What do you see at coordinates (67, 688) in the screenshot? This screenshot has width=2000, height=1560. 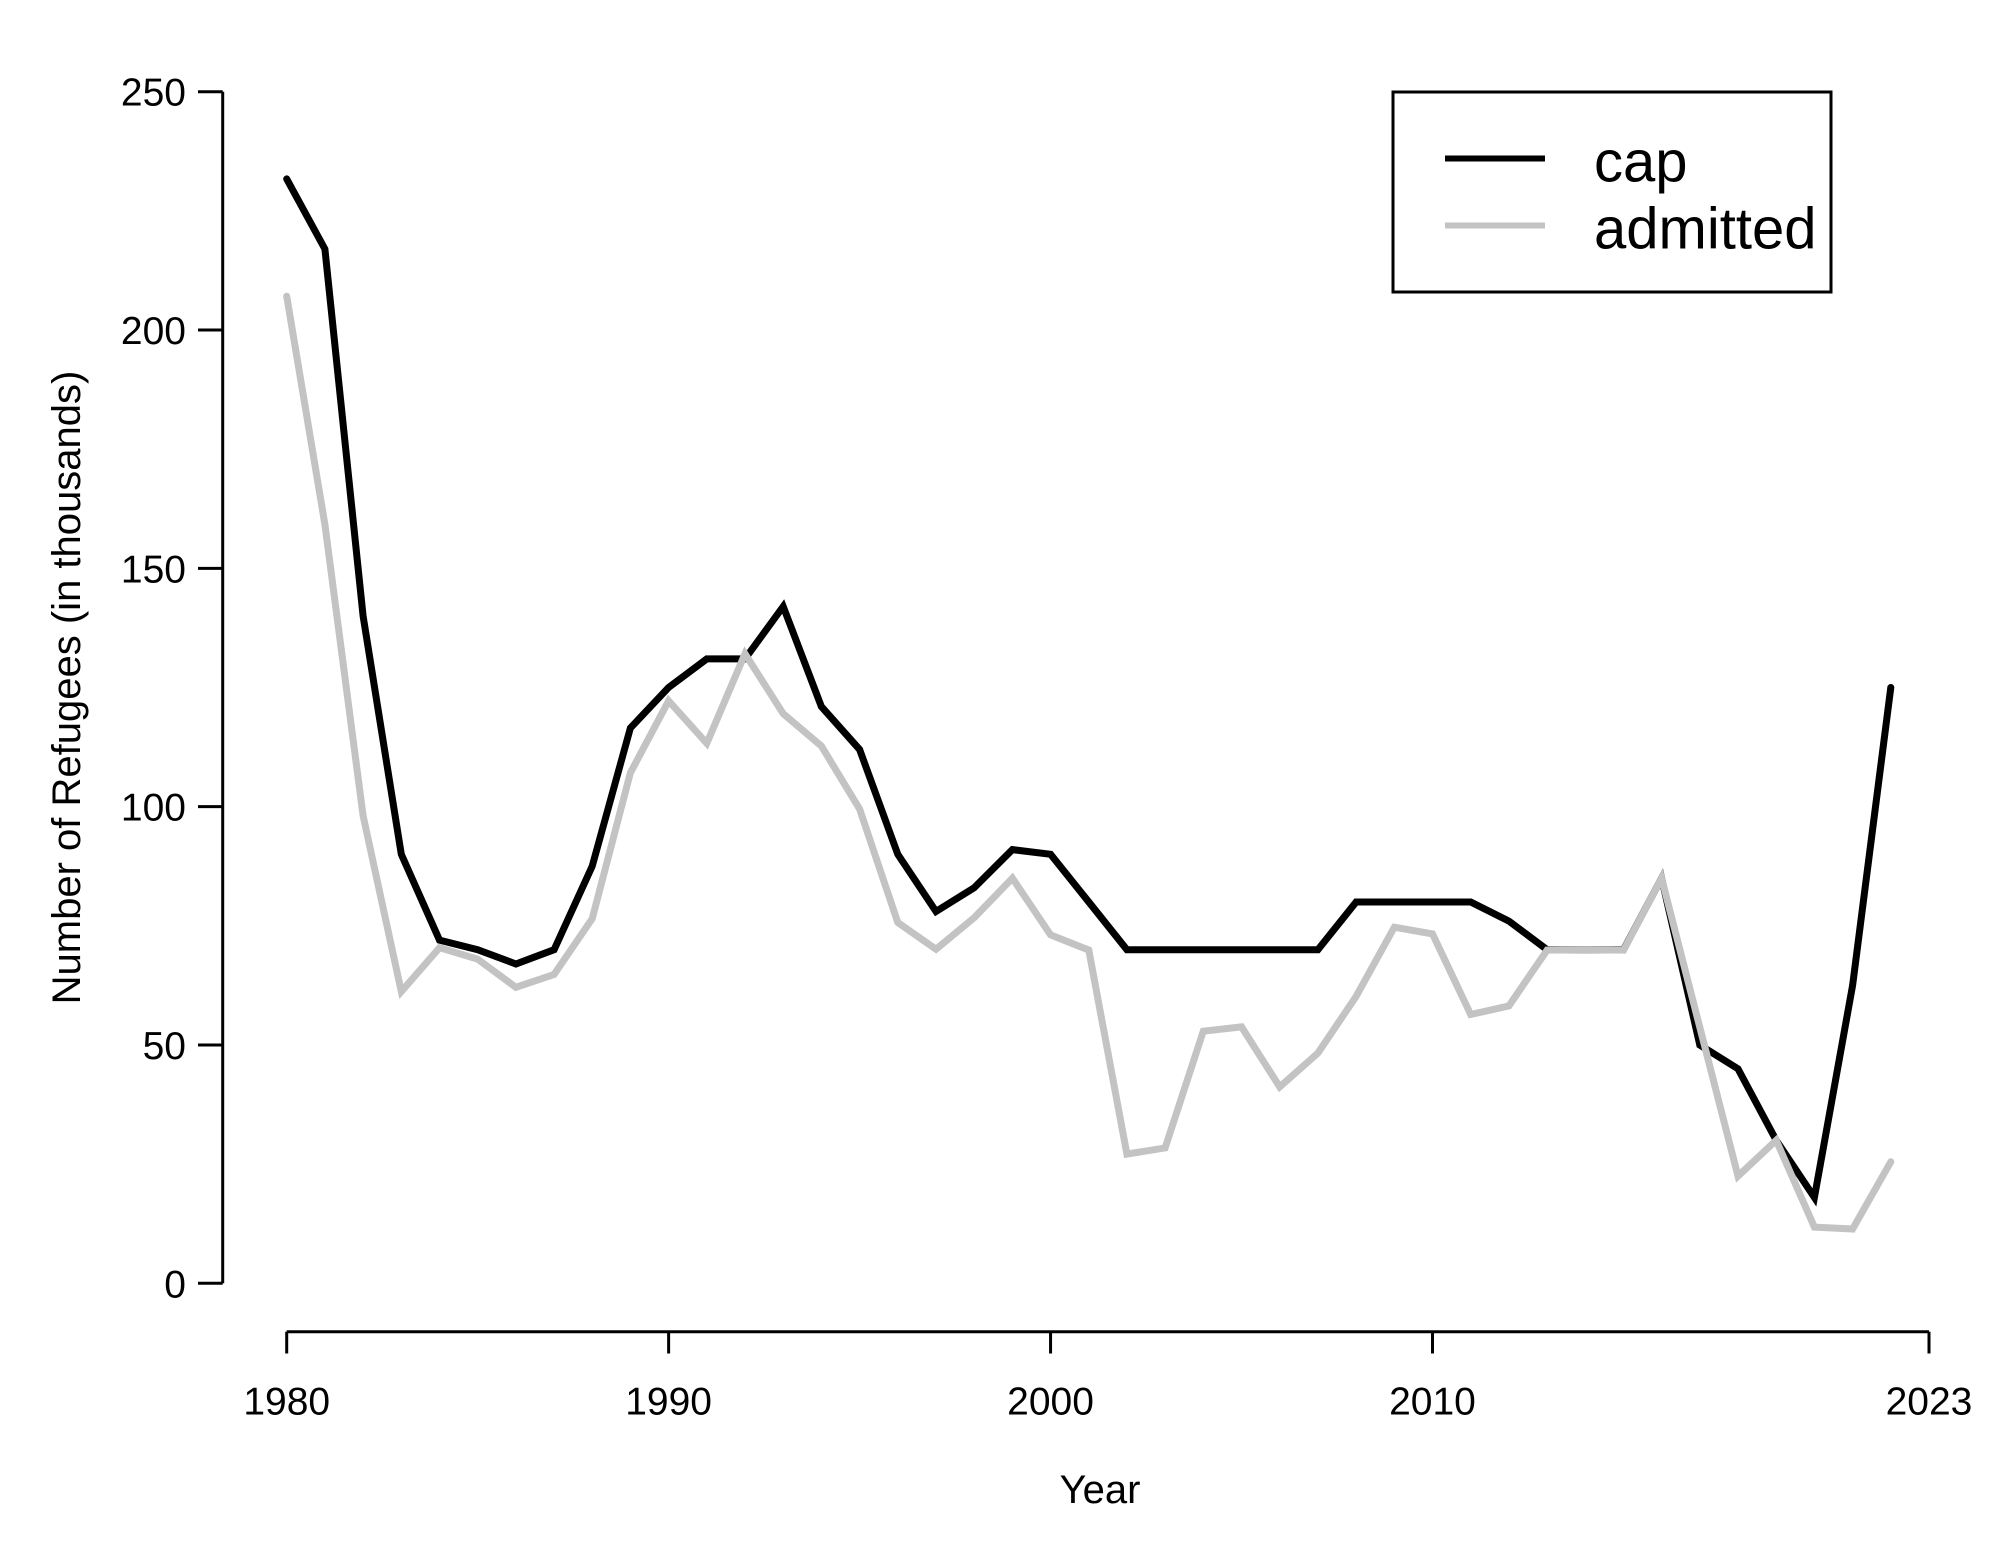 I see `y-axis-title: Number of Refugees (in thousands)` at bounding box center [67, 688].